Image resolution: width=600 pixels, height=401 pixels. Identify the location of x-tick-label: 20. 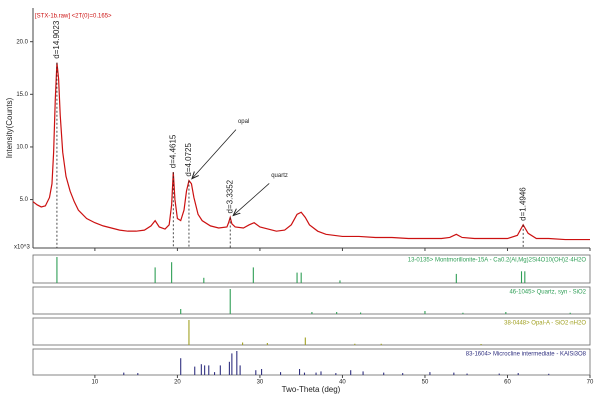
(177, 383).